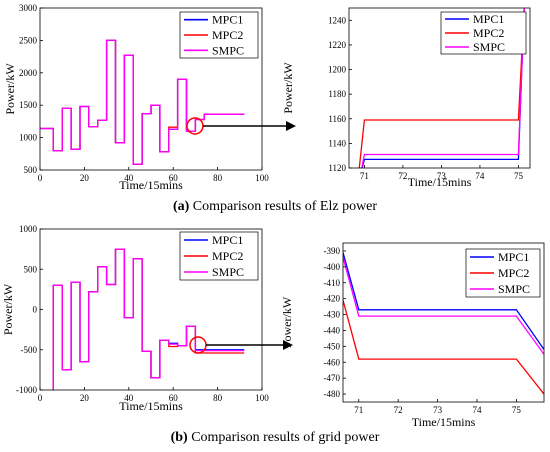 The height and width of the screenshot is (452, 550). I want to click on elz-main-xtick-label: 100, so click(262, 178).